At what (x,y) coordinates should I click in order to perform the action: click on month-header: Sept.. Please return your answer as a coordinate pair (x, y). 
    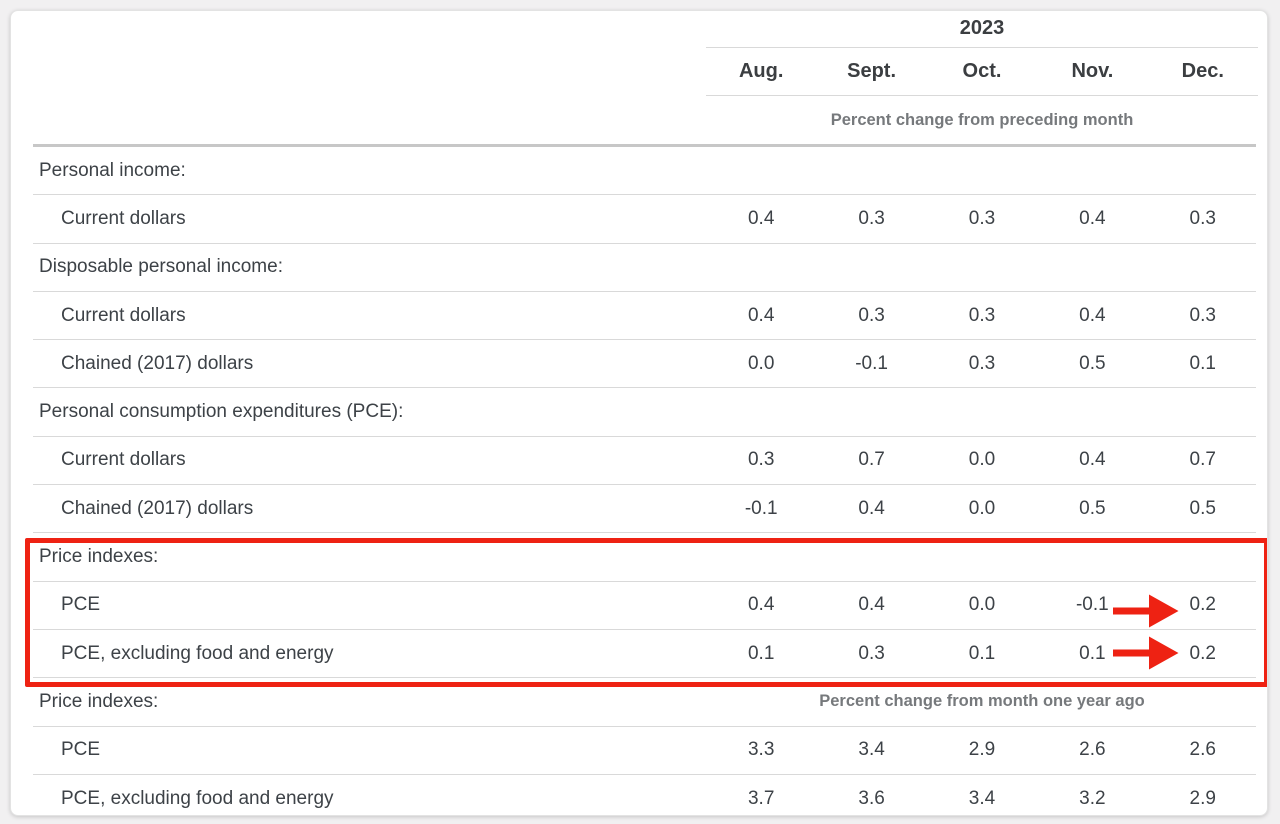
    Looking at the image, I should click on (872, 71).